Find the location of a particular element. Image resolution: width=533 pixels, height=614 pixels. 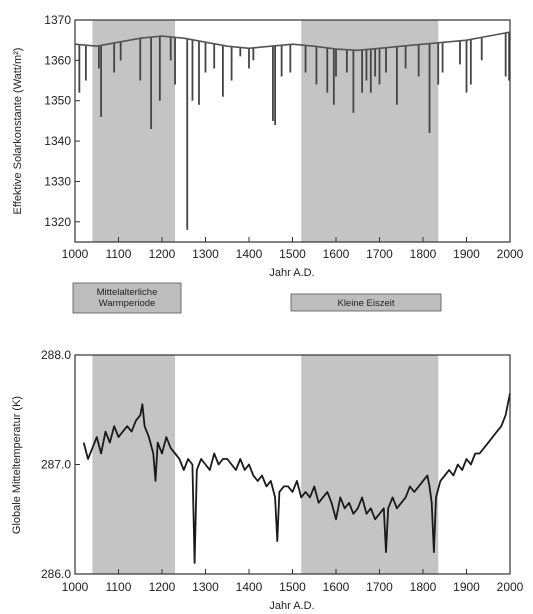

chart2-x-tick-label: 1000 is located at coordinates (75, 587).